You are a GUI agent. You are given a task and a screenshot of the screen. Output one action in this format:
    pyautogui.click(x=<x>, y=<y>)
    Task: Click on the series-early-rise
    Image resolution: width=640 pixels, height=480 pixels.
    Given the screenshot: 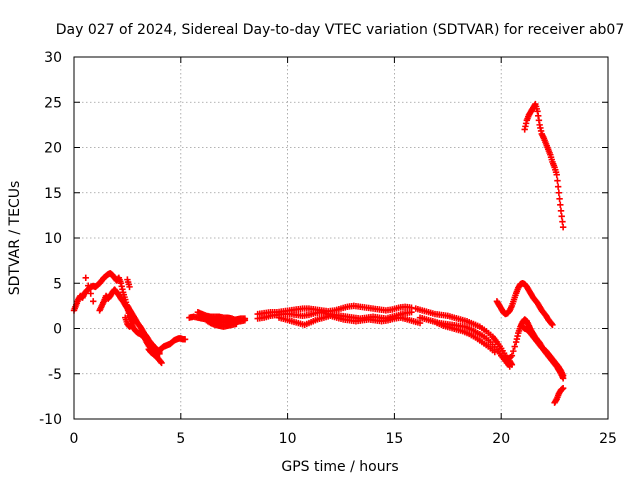 What is the action you would take?
    pyautogui.click(x=104, y=298)
    